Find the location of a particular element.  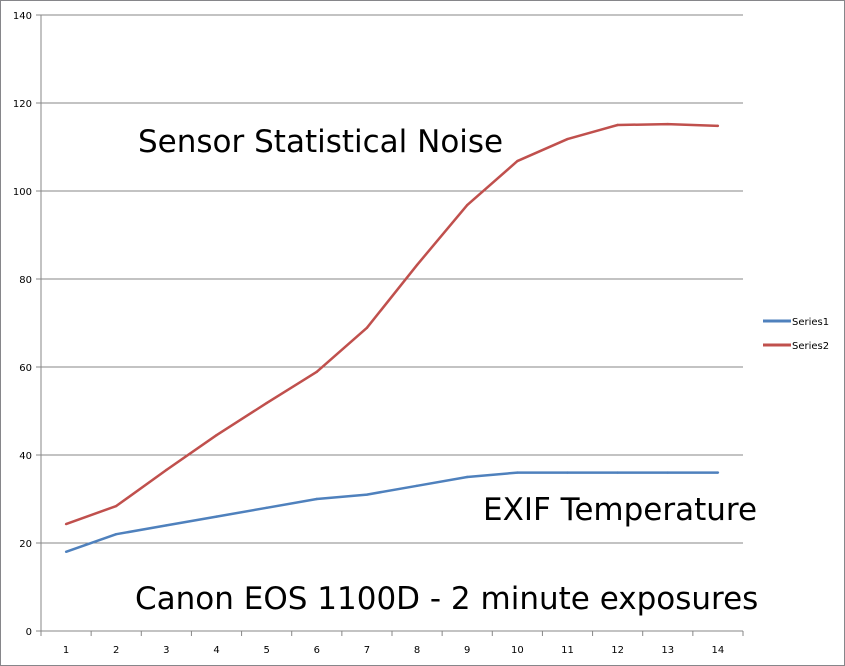

x-tick-label: 14 is located at coordinates (718, 650).